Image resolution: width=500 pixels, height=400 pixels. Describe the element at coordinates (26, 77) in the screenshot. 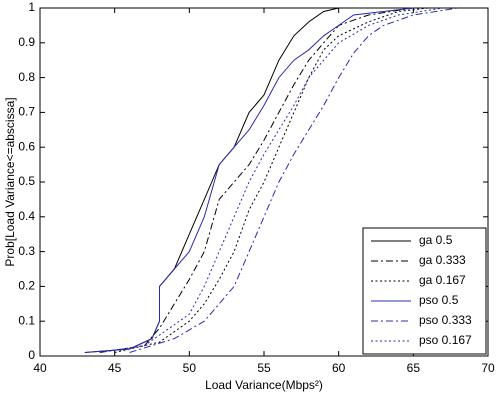

I see `y-tick-label: 0.8` at that location.